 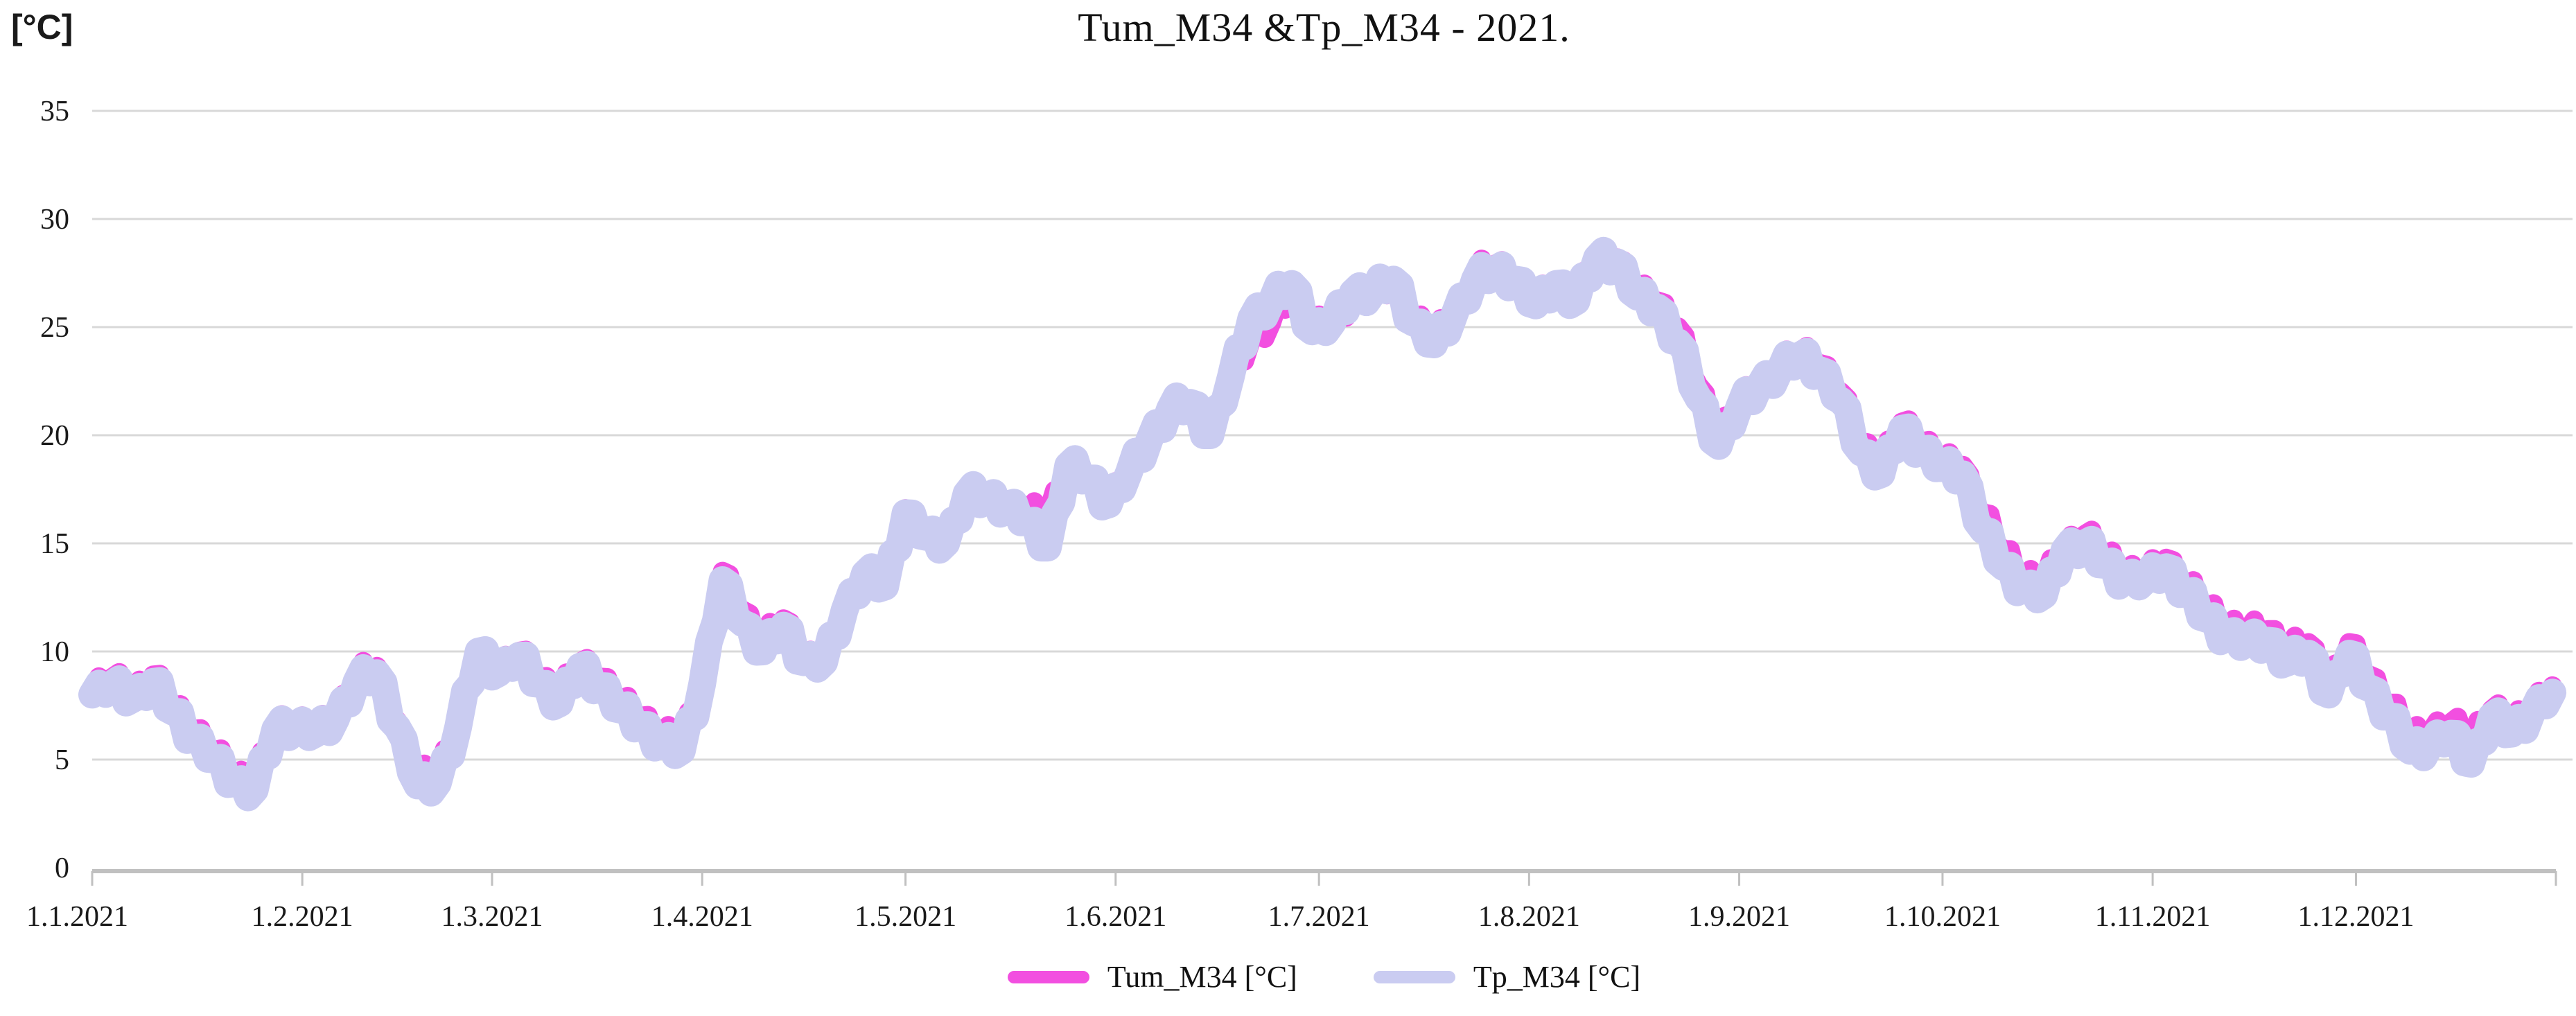 What do you see at coordinates (1529, 917) in the screenshot?
I see `x-tick-label: 1.8.2021` at bounding box center [1529, 917].